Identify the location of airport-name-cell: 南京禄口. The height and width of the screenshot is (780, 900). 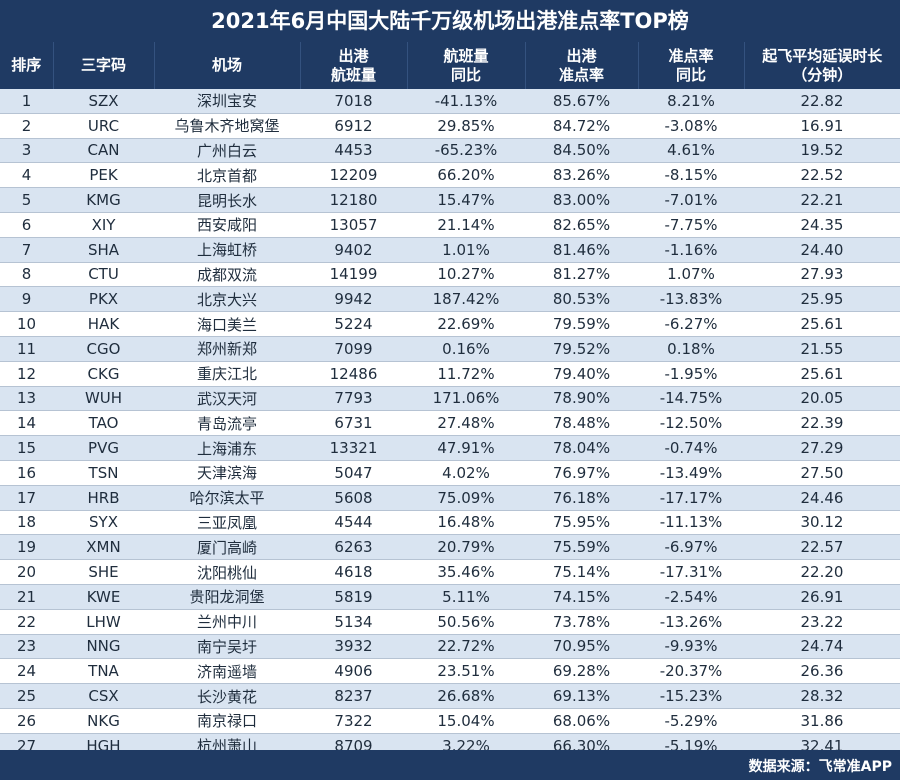
(227, 721).